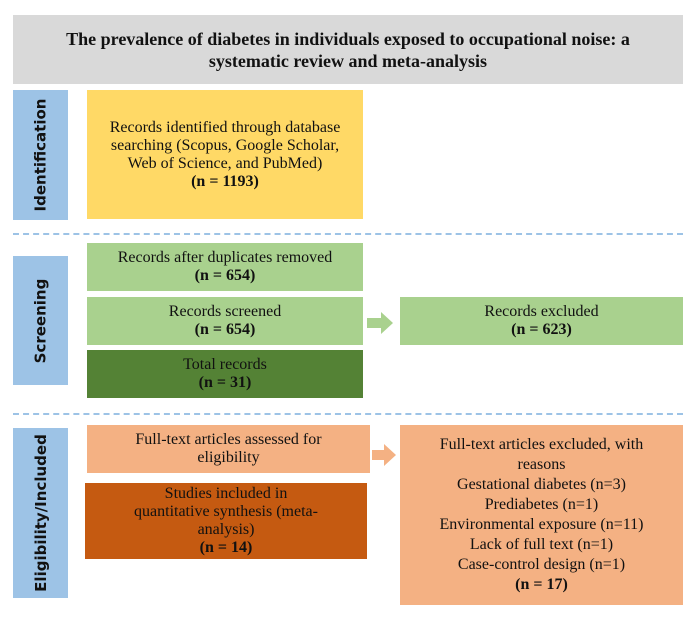  What do you see at coordinates (541, 544) in the screenshot?
I see `reason: Lack of full text (n=1)` at bounding box center [541, 544].